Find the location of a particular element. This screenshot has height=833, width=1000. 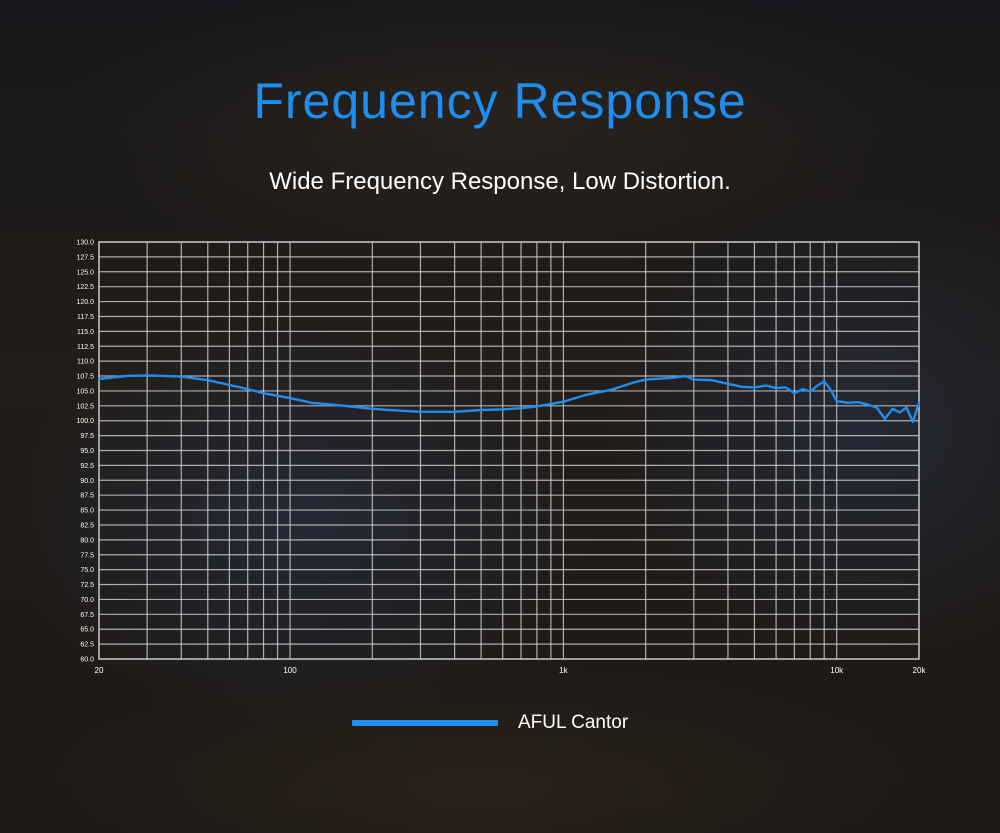

y-tick-label: 100.0 is located at coordinates (85, 421).